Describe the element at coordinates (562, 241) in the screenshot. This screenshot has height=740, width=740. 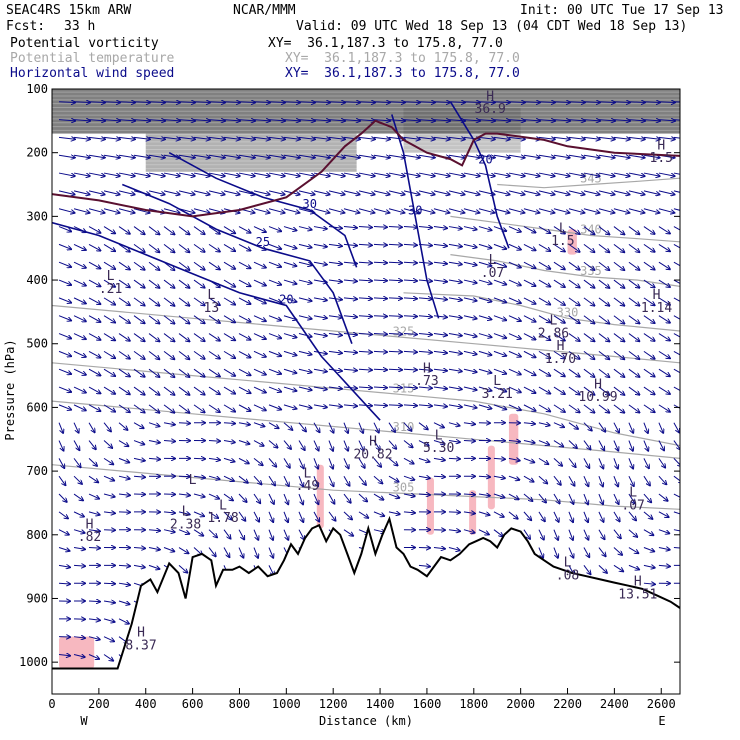
I see `hl-annotation: 1.5` at that location.